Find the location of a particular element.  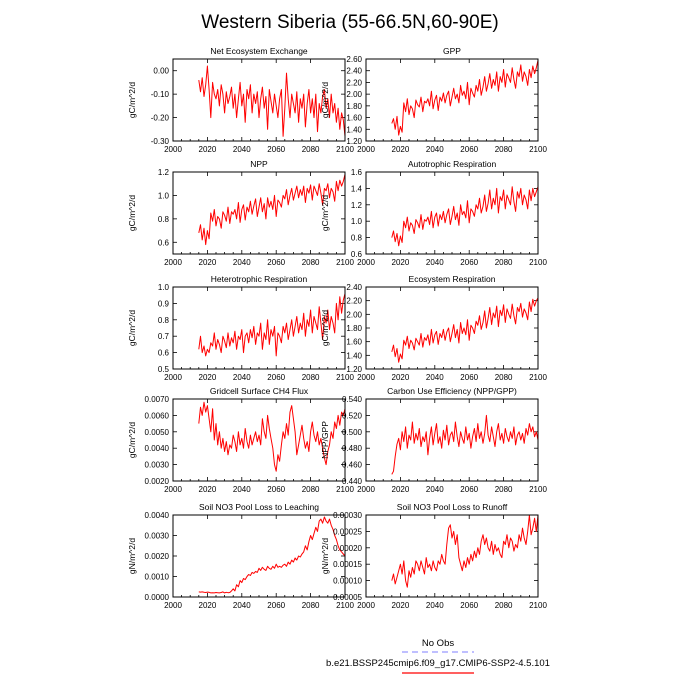

y-tick-label: 0.6 is located at coordinates (164, 242).